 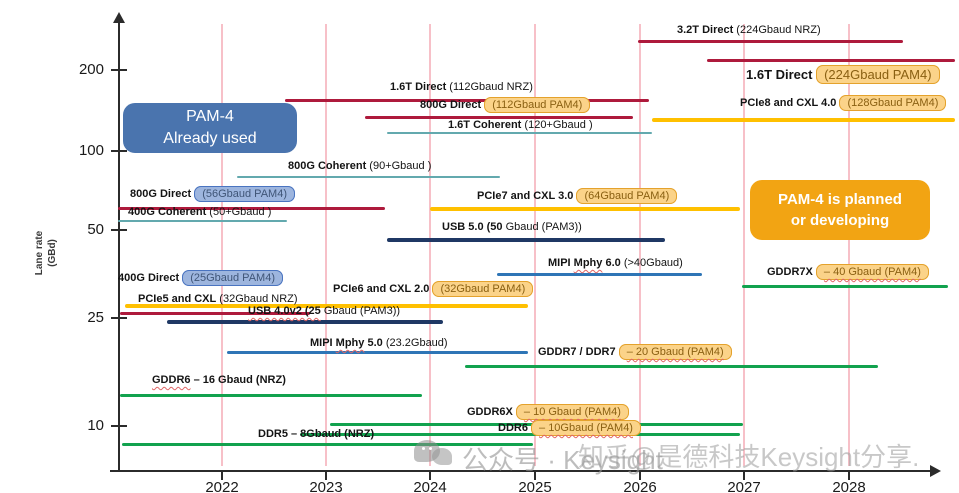 I want to click on timeline-bar-gddr6, so click(x=271, y=395).